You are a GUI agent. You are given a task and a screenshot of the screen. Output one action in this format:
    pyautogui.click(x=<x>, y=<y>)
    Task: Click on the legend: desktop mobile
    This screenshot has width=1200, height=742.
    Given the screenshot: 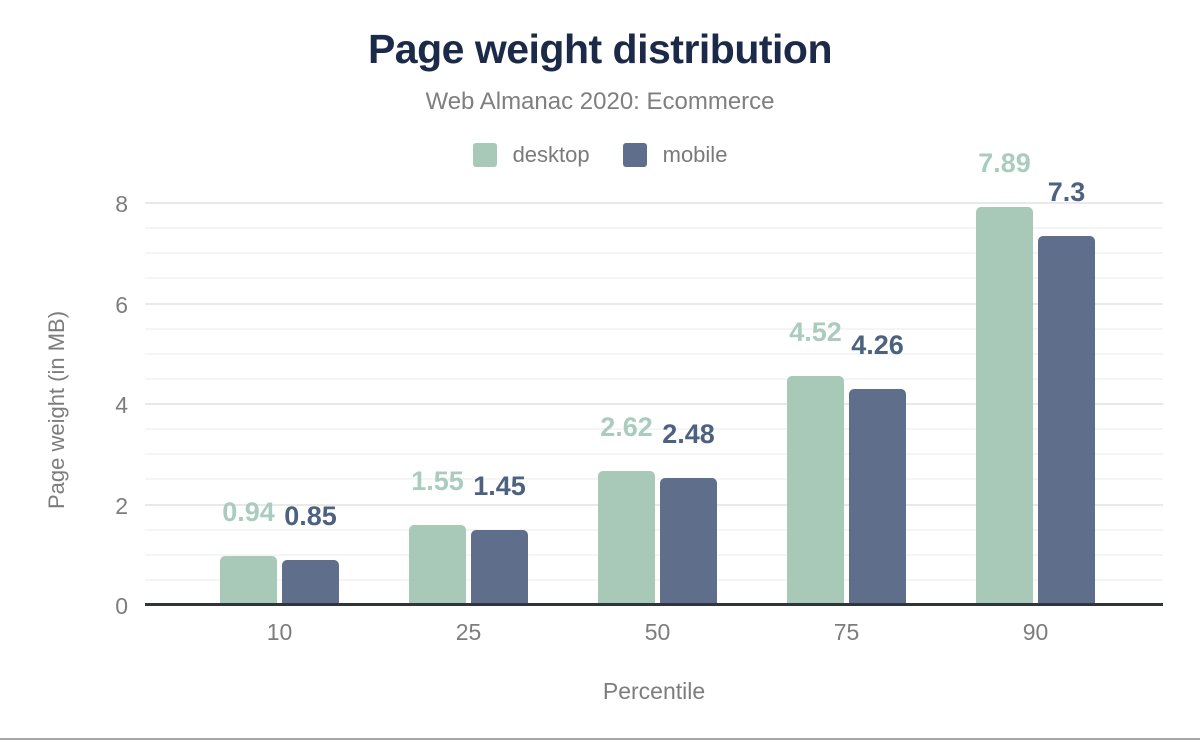 What is the action you would take?
    pyautogui.click(x=600, y=155)
    